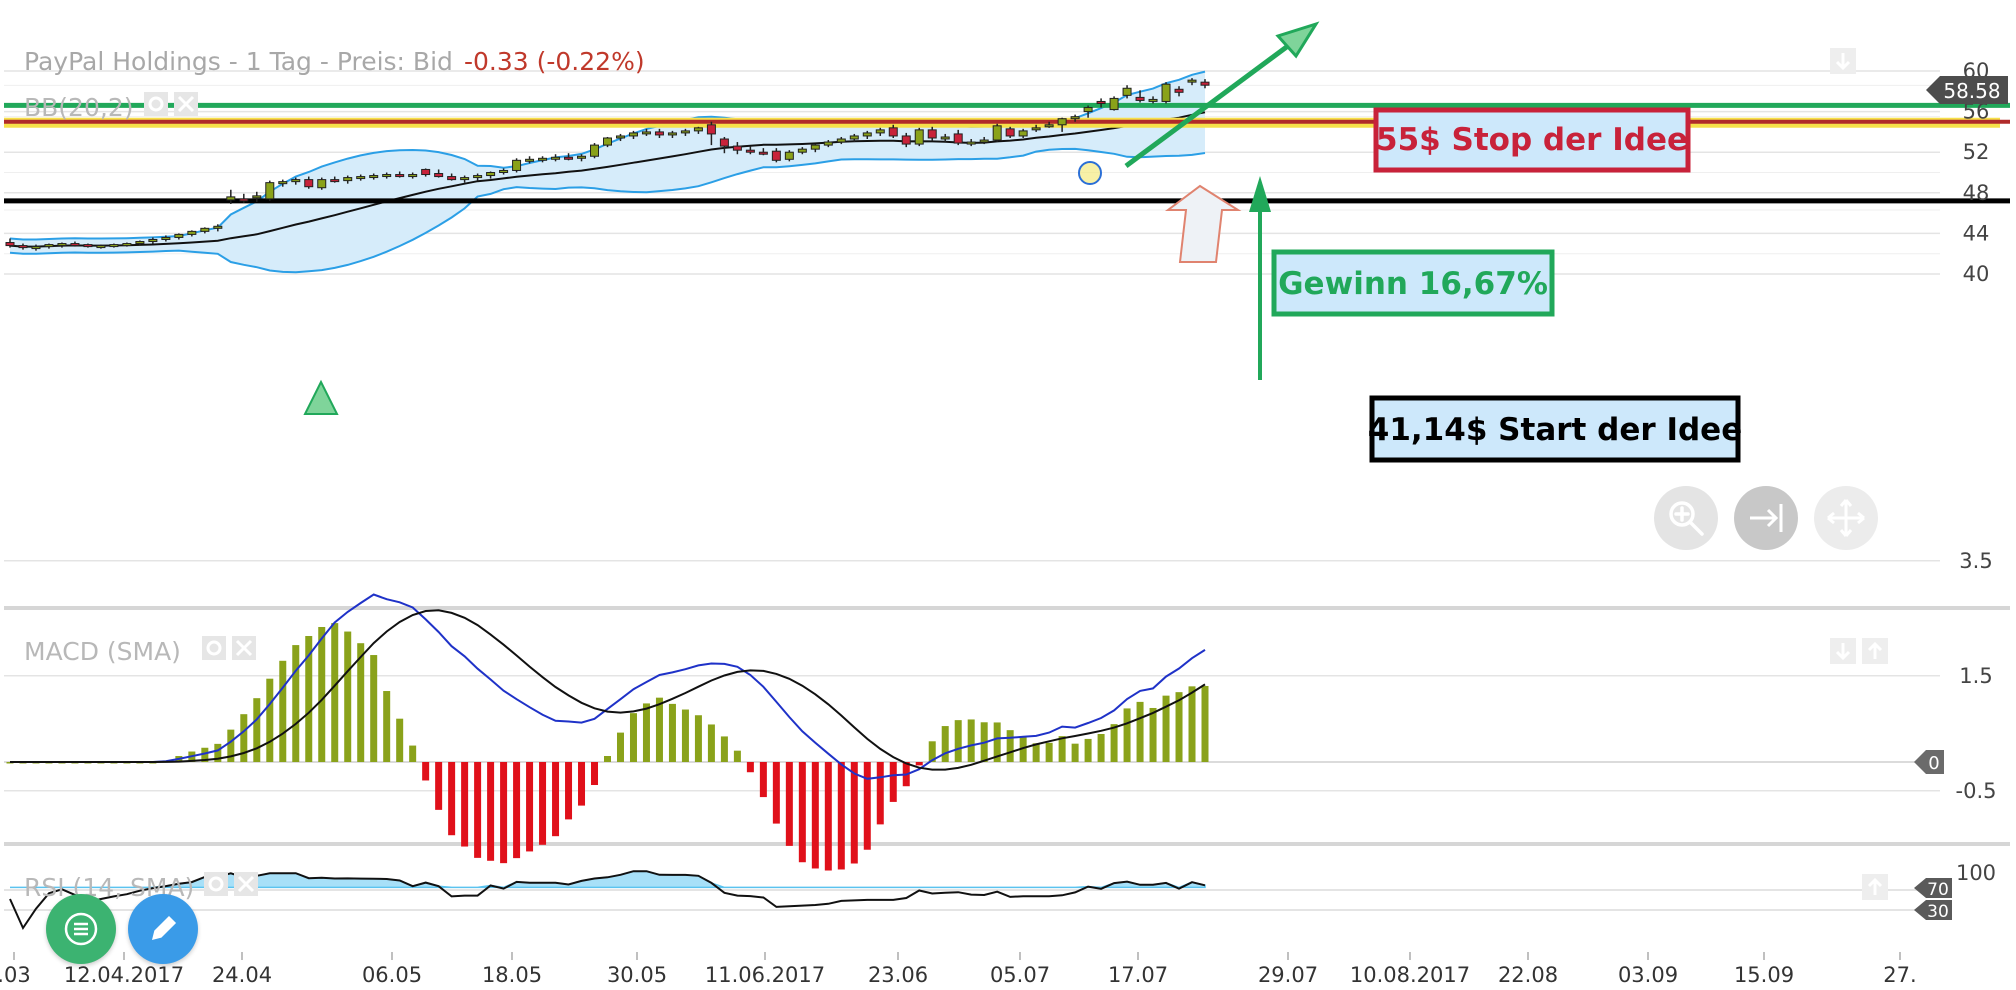  What do you see at coordinates (246, 884) in the screenshot?
I see `rsi-close-icon` at bounding box center [246, 884].